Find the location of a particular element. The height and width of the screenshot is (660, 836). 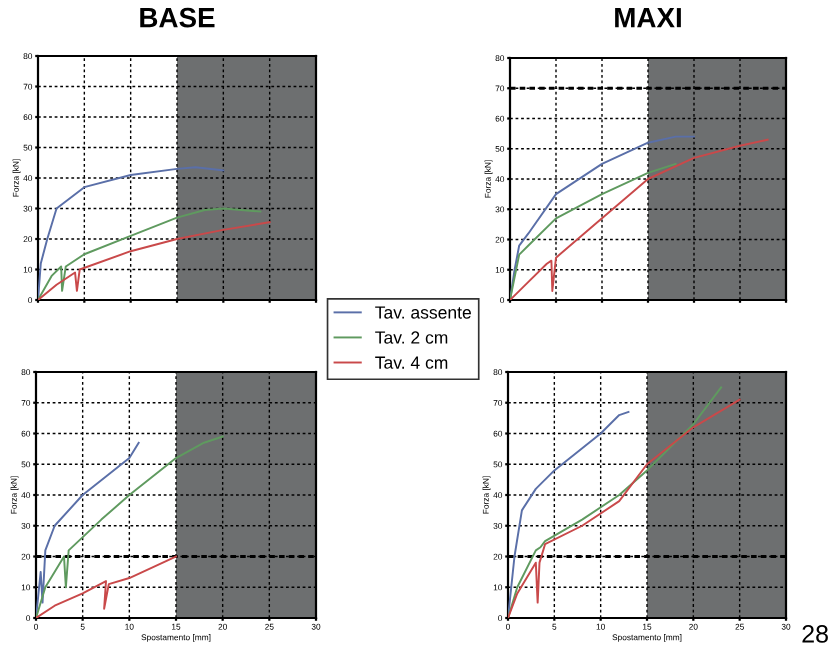

legend-label: Tav. 2 cm is located at coordinates (411, 337).